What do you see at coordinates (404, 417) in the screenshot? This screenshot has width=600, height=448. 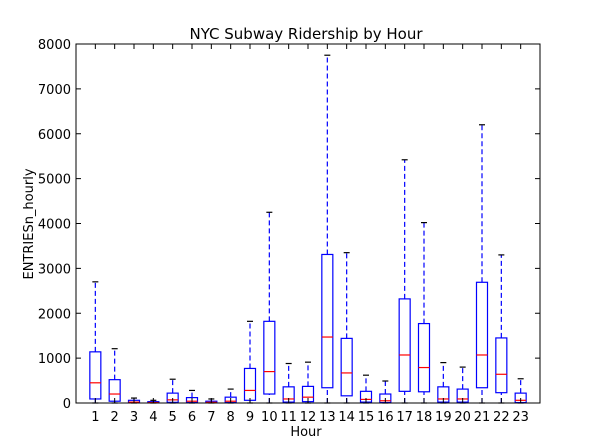 I see `x-tick-label: 17` at bounding box center [404, 417].